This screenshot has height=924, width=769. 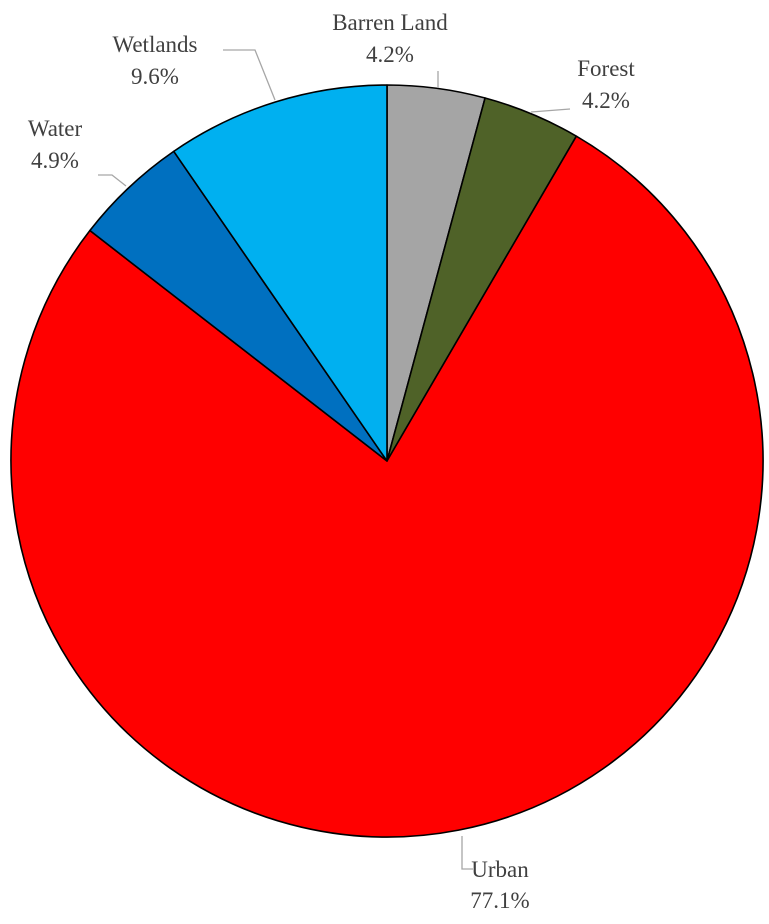 I want to click on slice-label-urban: Urban, so click(x=500, y=869).